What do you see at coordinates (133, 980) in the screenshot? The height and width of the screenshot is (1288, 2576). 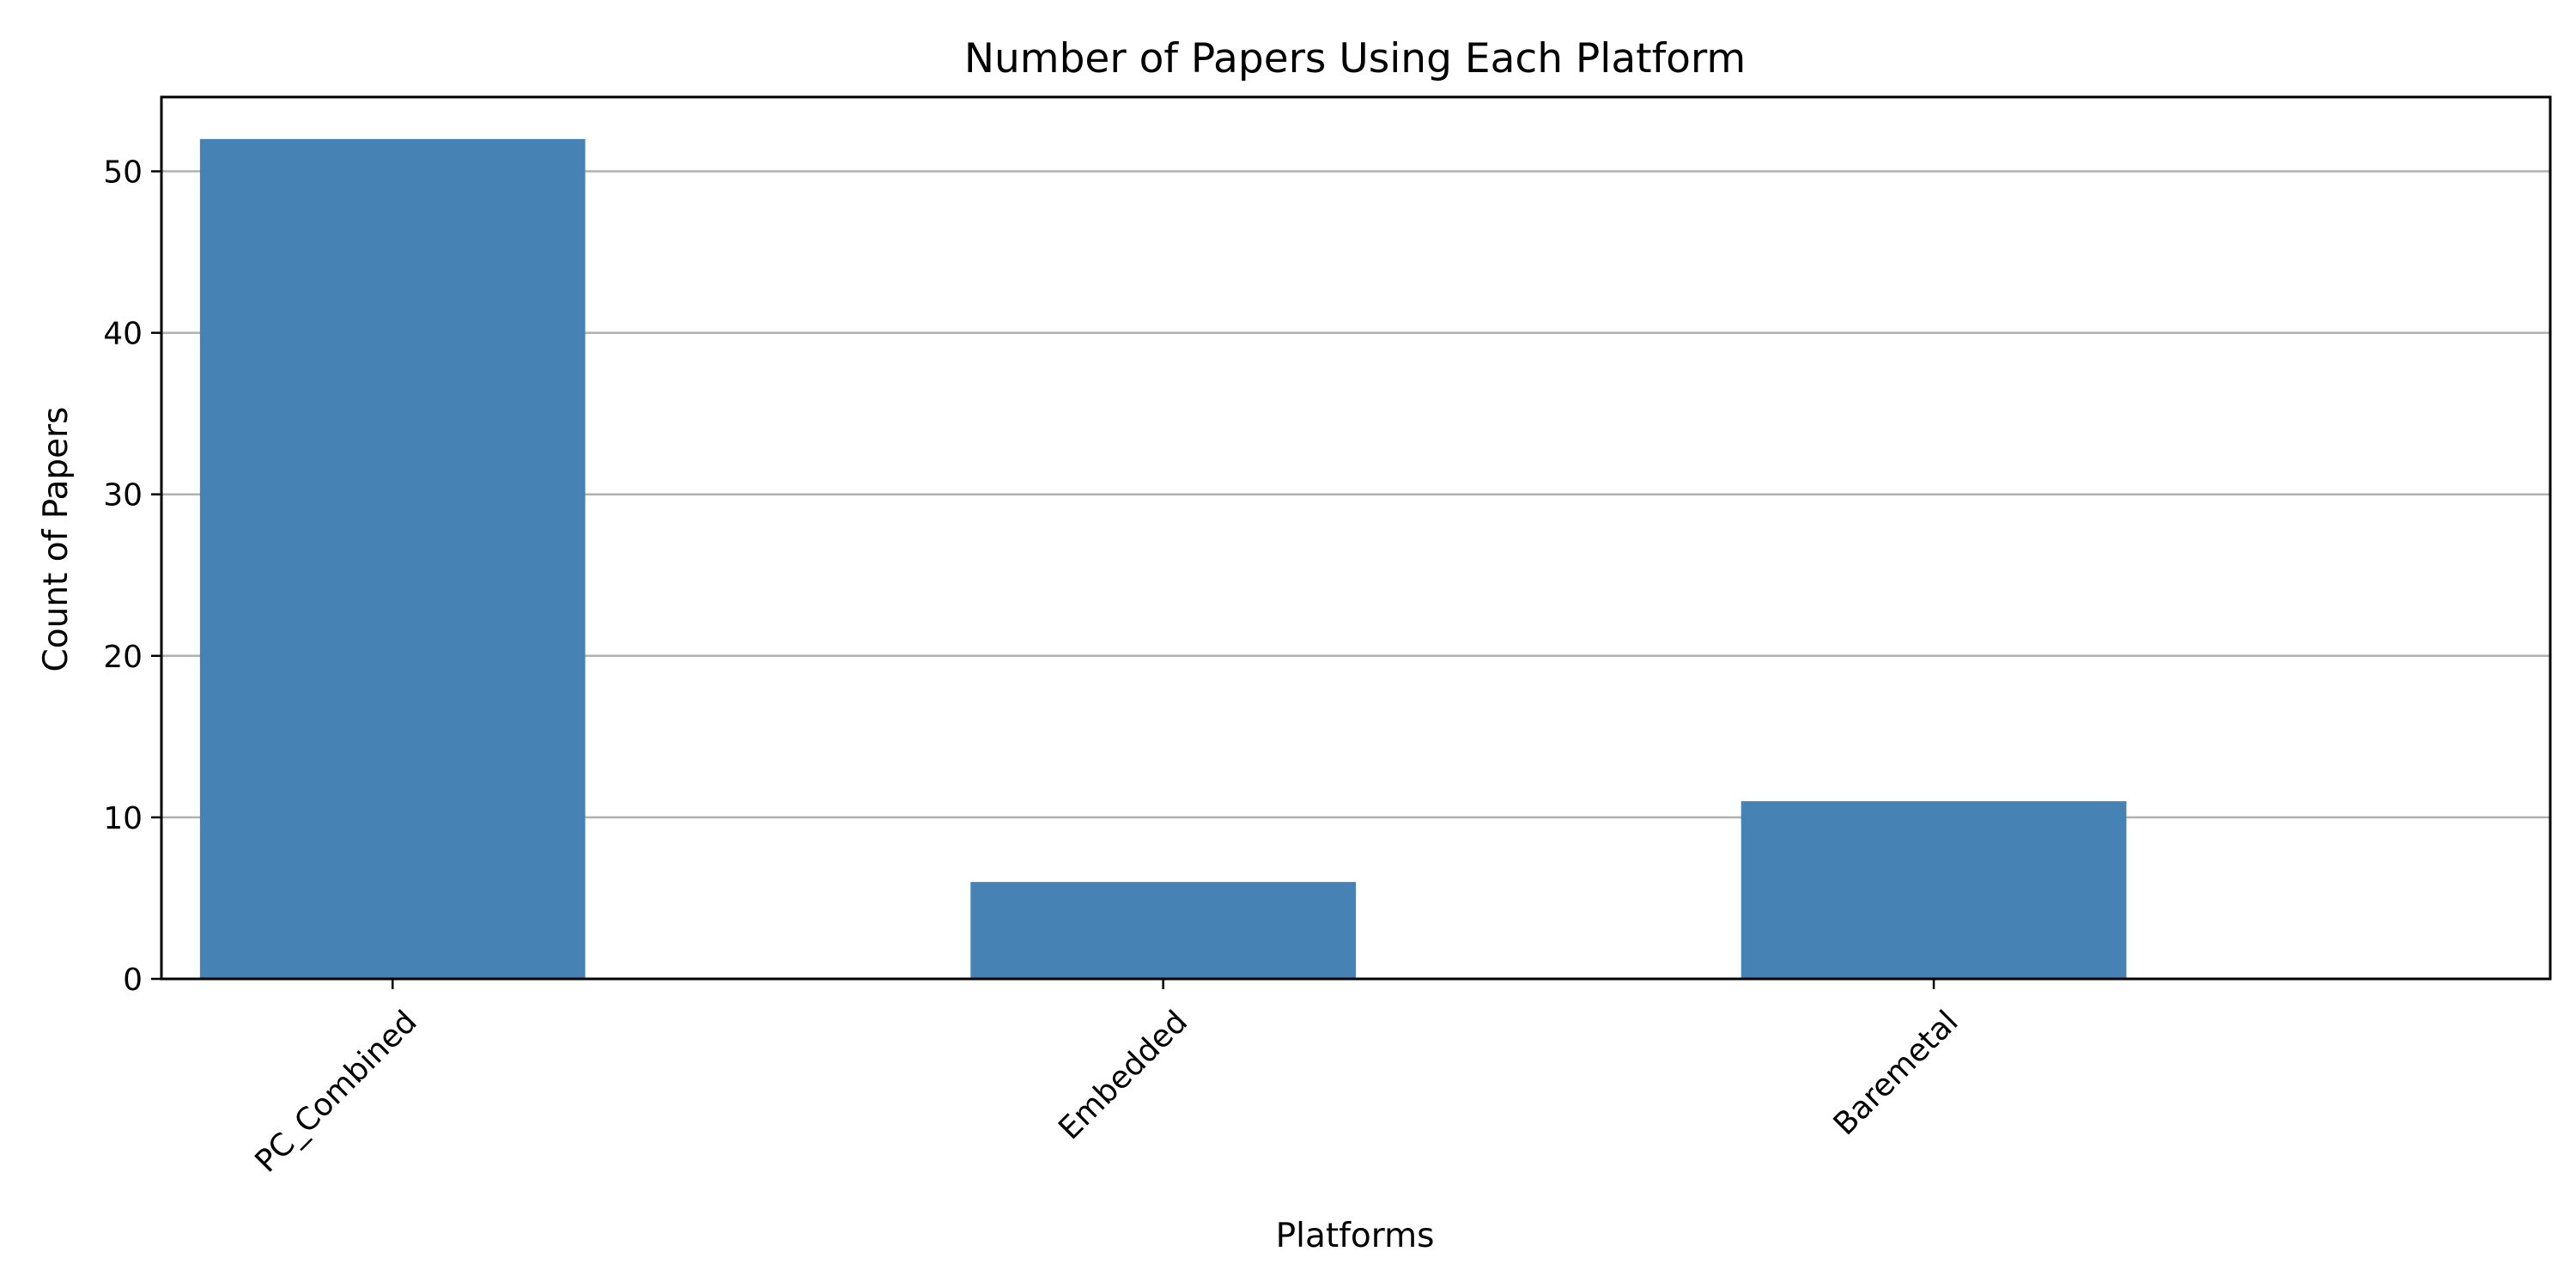 I see `y-tick-label: 0` at bounding box center [133, 980].